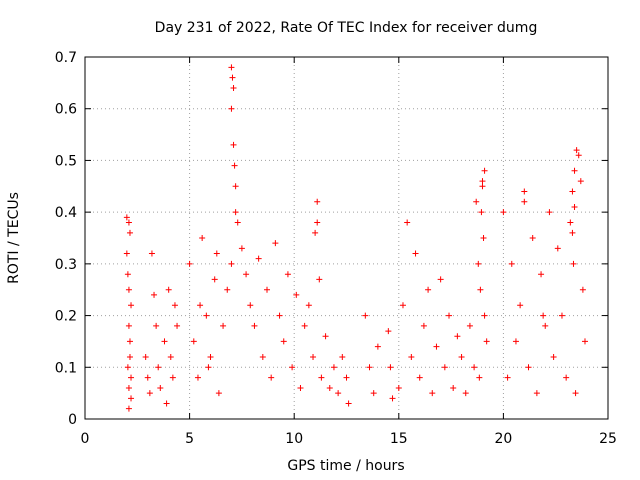  I want to click on x-axis-label: GPS time / hours, so click(345, 466).